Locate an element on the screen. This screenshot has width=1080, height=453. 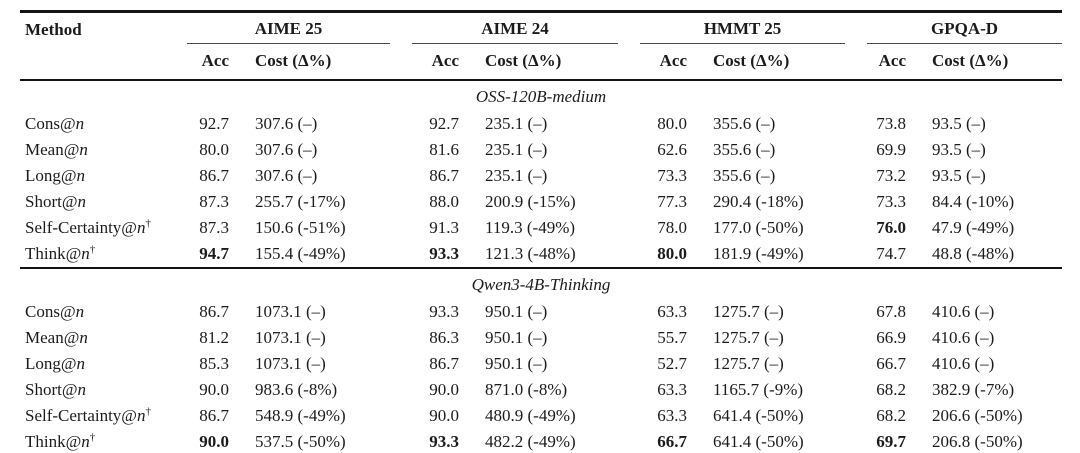
cost-value: 177.0 (-50%) is located at coordinates (758, 227).